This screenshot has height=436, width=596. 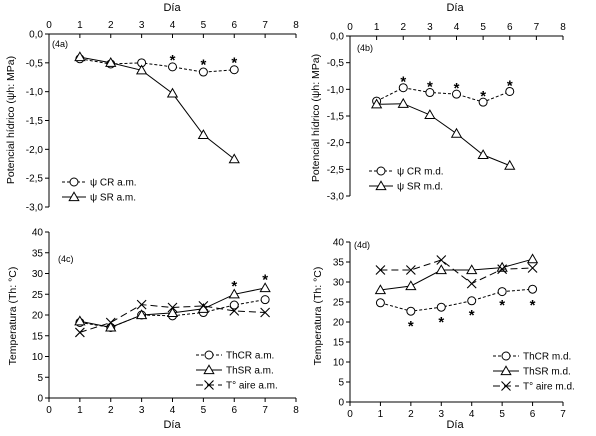 I want to click on y-tick-label: -0,5, so click(x=336, y=63).